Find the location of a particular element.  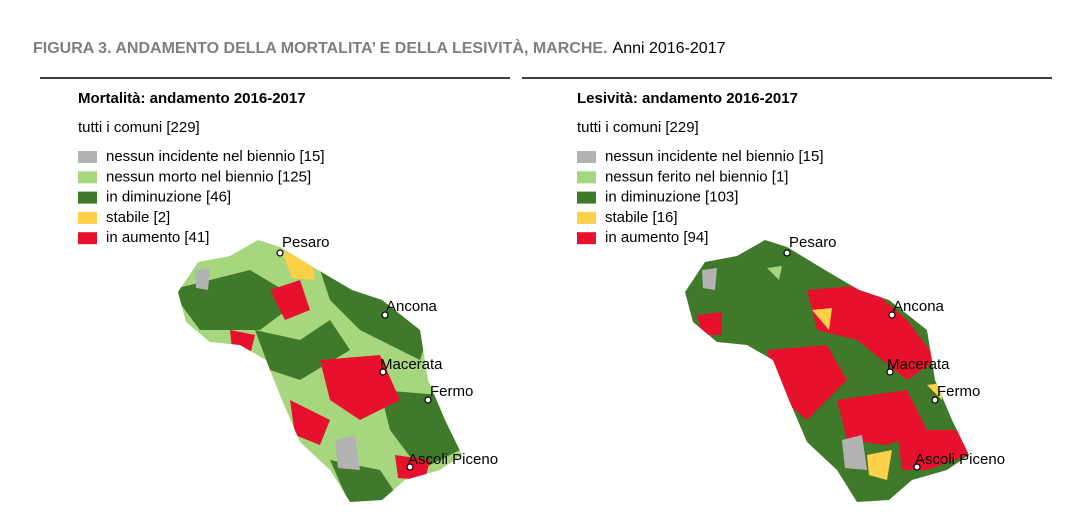

legend-label: nessun morto nel biennio [125] is located at coordinates (208, 176).